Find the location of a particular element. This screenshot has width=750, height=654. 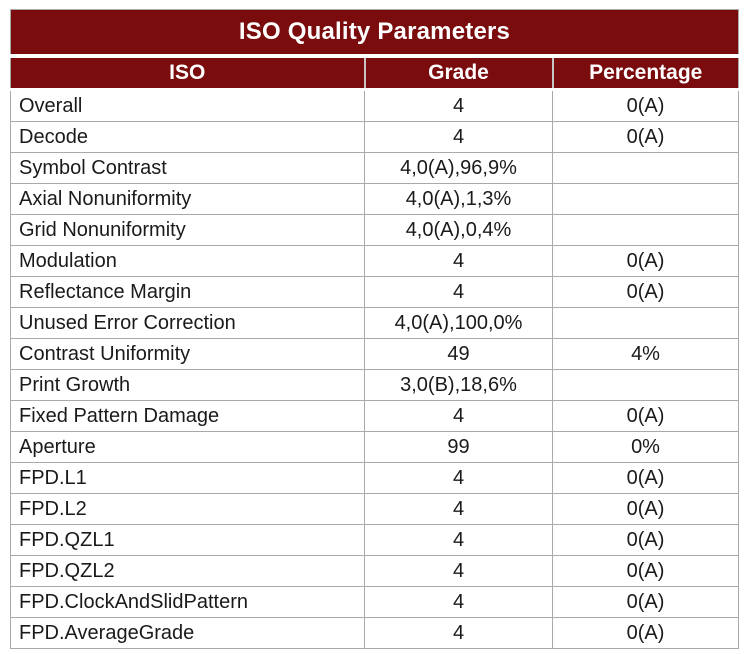

cell-iso-parameter: Grid Nonuniformity is located at coordinates (187, 230).